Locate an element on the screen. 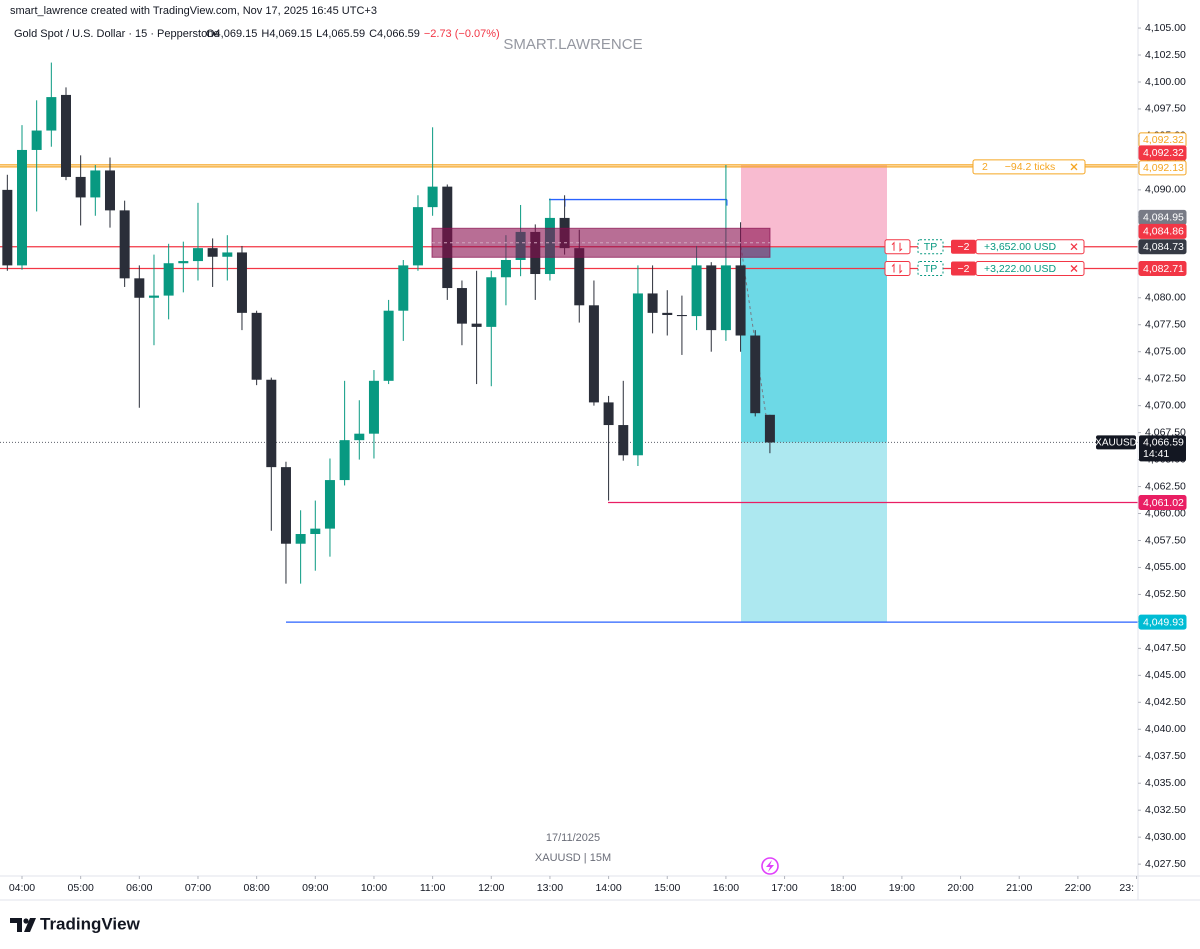 The height and width of the screenshot is (949, 1200). qty-box is located at coordinates (963, 268).